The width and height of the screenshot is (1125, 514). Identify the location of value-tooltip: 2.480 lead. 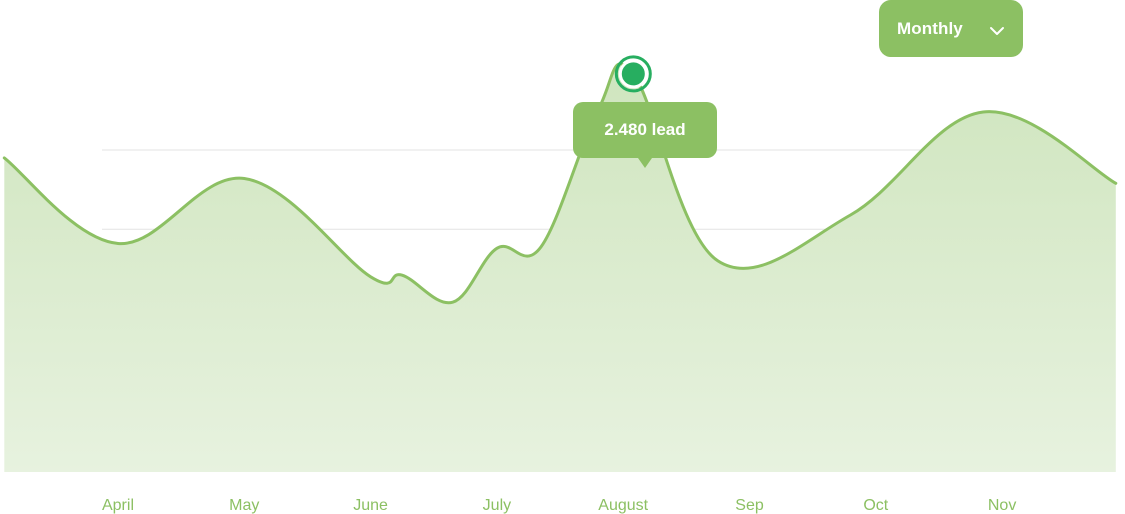
(645, 135).